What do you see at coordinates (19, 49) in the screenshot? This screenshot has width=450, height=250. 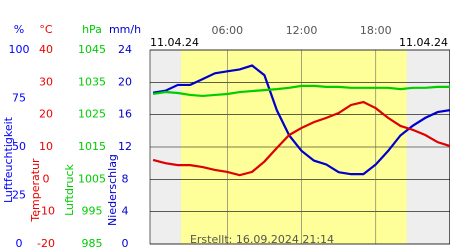 I see `y-tick-label: 100` at bounding box center [19, 49].